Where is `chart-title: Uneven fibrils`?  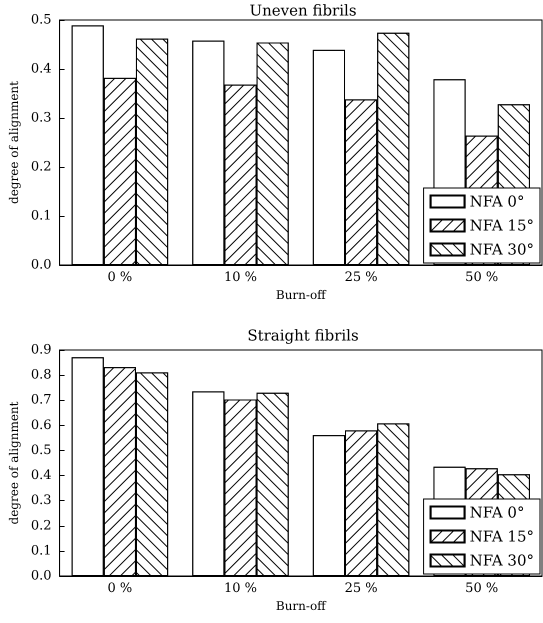 chart-title: Uneven fibrils is located at coordinates (303, 11).